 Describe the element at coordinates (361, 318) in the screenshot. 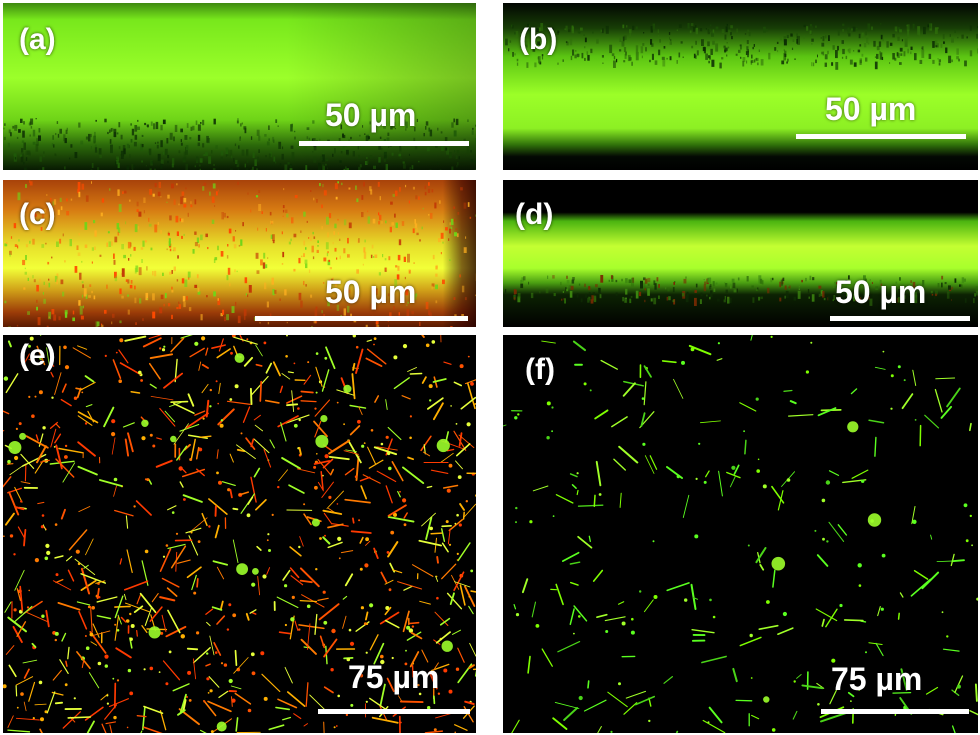

I see `panel-c-scale-bar` at that location.